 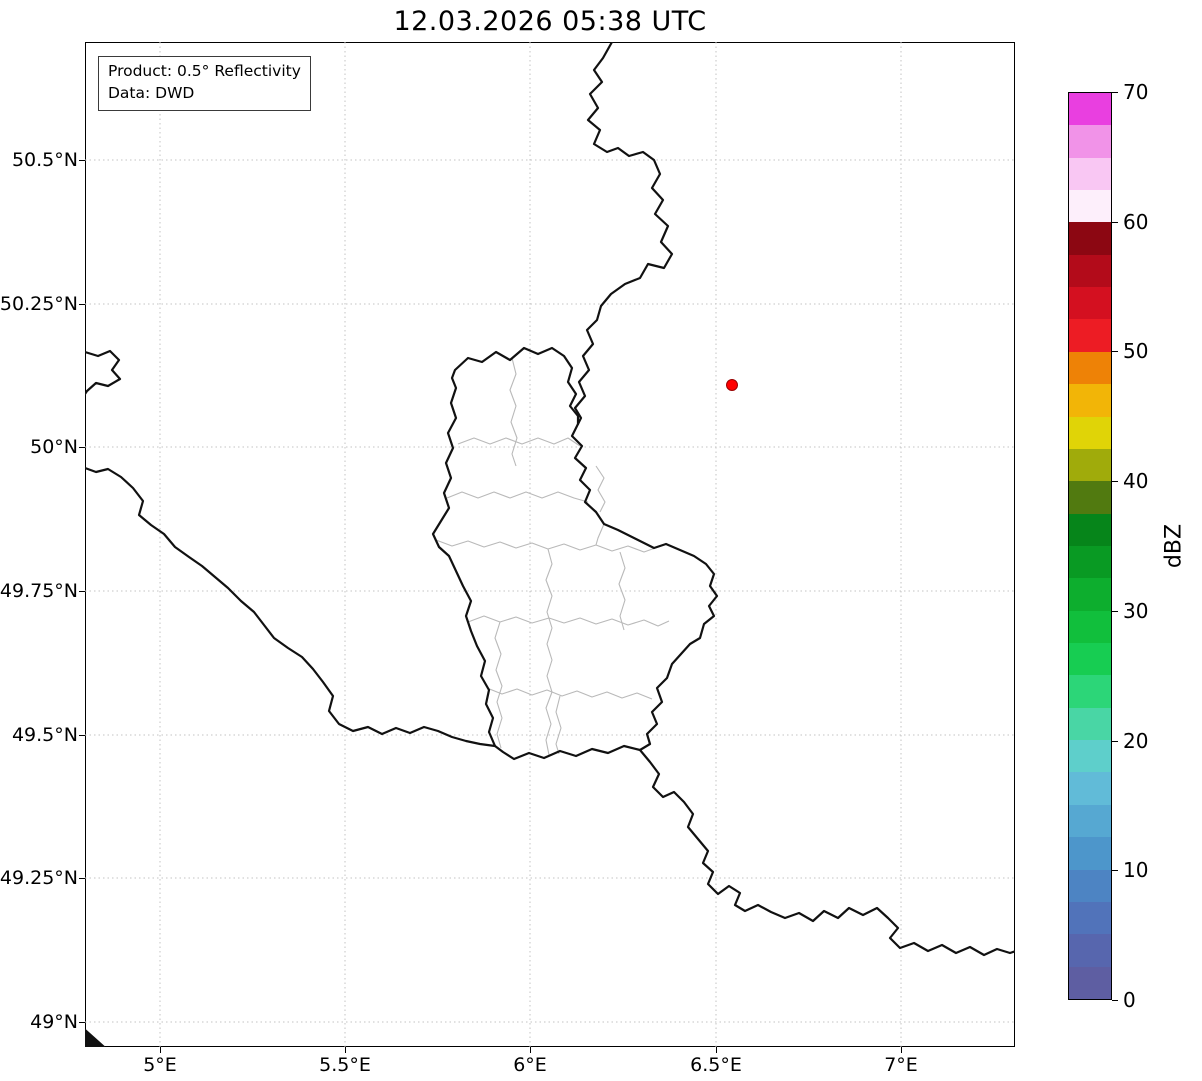 What do you see at coordinates (39, 304) in the screenshot?
I see `y-tick-label: 50.25°N` at bounding box center [39, 304].